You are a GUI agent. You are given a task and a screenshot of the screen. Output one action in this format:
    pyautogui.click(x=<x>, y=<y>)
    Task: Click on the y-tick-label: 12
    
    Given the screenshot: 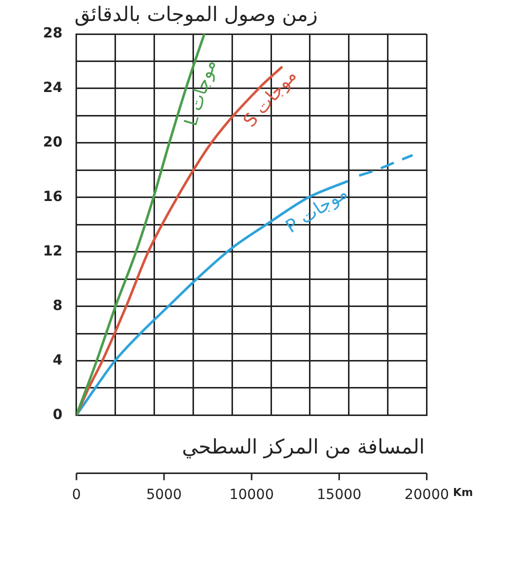 What is the action you would take?
    pyautogui.click(x=52, y=251)
    